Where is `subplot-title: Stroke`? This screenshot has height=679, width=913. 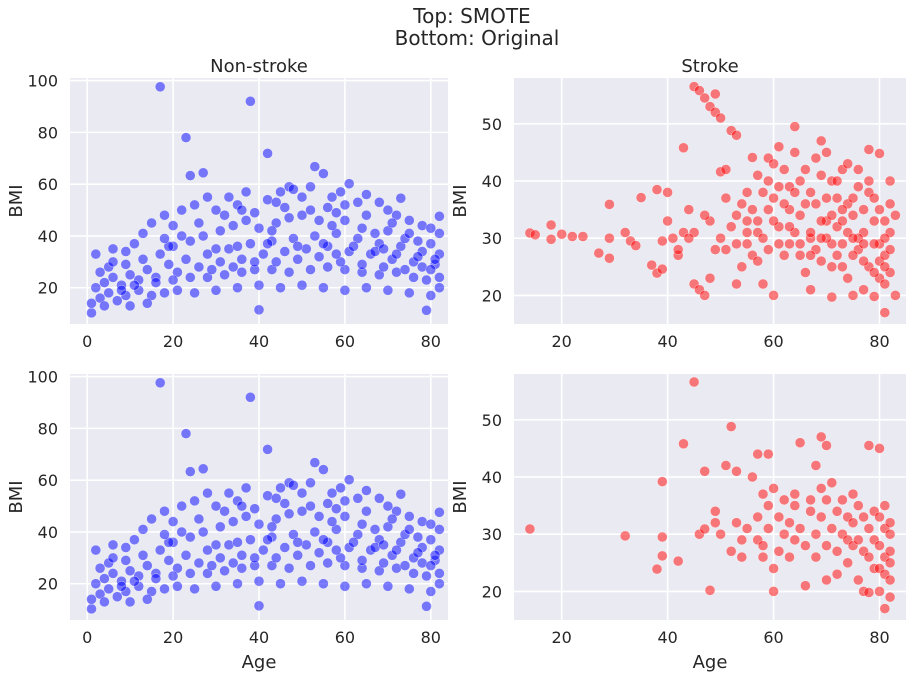
subplot-title: Stroke is located at coordinates (709, 66).